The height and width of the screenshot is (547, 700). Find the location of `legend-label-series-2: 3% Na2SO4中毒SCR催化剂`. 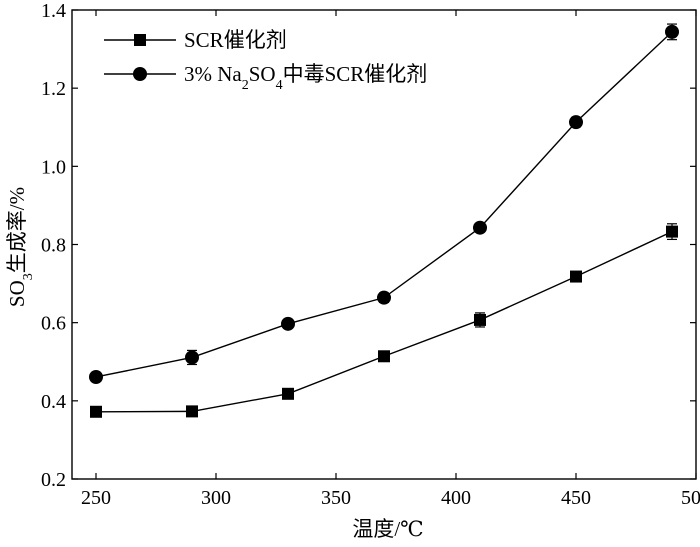

legend-label-series-2: 3% Na2SO4中毒SCR催化剂 is located at coordinates (305, 77).